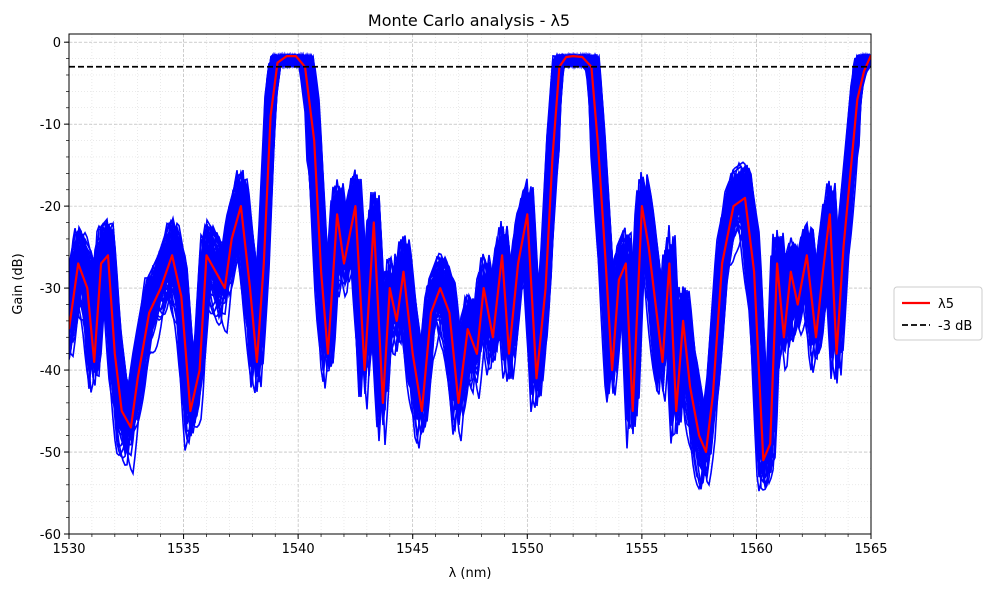 The width and height of the screenshot is (990, 590). I want to click on x-tick-label: 1550, so click(527, 549).